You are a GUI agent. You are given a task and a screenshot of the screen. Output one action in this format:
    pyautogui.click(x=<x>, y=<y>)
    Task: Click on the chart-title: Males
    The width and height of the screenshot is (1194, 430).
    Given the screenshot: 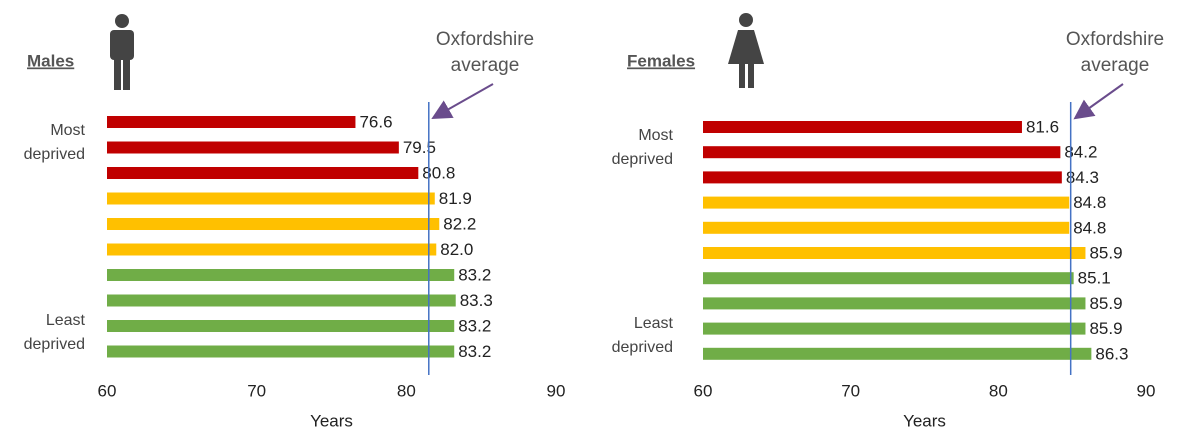 What is the action you would take?
    pyautogui.click(x=50, y=60)
    